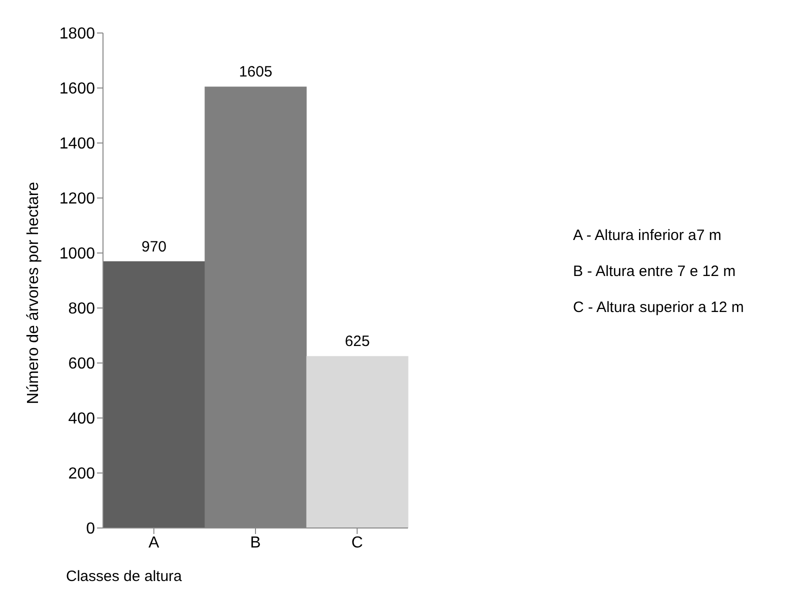 The width and height of the screenshot is (788, 613). What do you see at coordinates (655, 272) in the screenshot?
I see `text: B - Altura entre 7 e 12 m` at bounding box center [655, 272].